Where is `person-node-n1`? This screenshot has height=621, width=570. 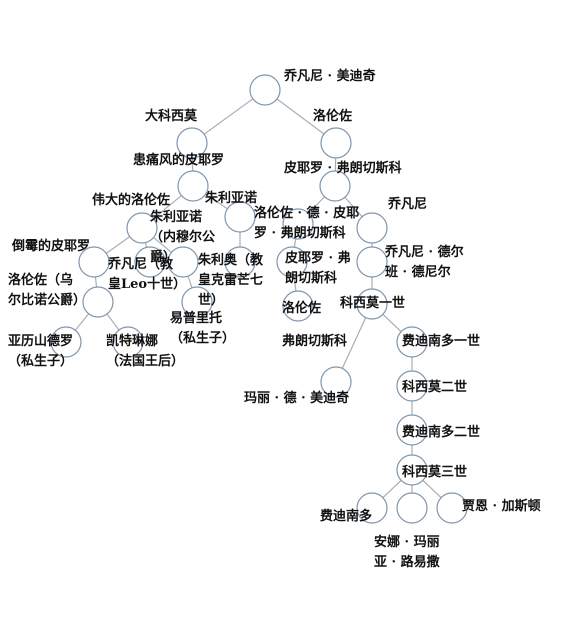
person-node-n1 is located at coordinates (265, 90).